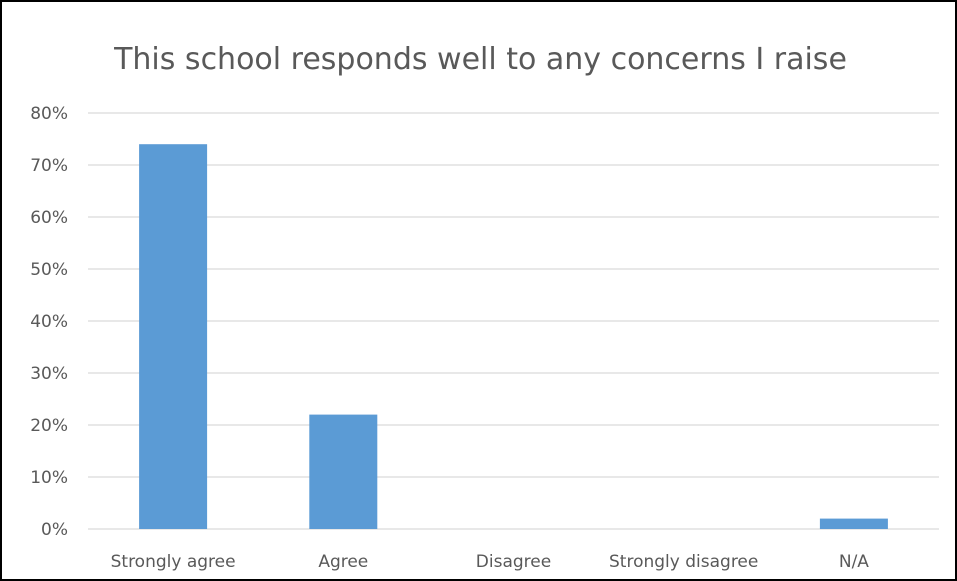  What do you see at coordinates (49, 374) in the screenshot?
I see `y-tick-label: 30%` at bounding box center [49, 374].